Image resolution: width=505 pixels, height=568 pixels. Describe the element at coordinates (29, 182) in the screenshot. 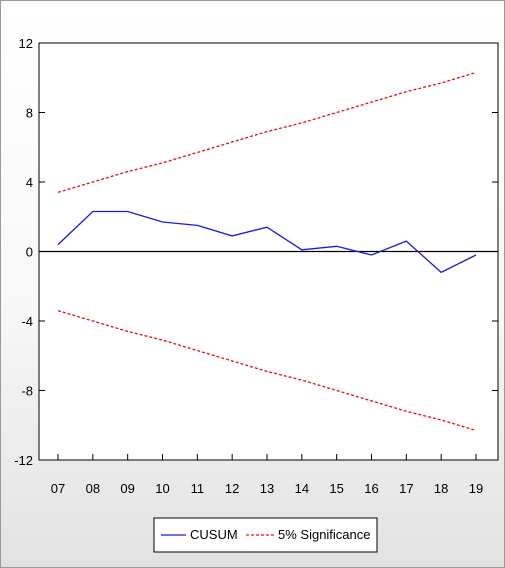

I see `y-tick-label: 4` at that location.